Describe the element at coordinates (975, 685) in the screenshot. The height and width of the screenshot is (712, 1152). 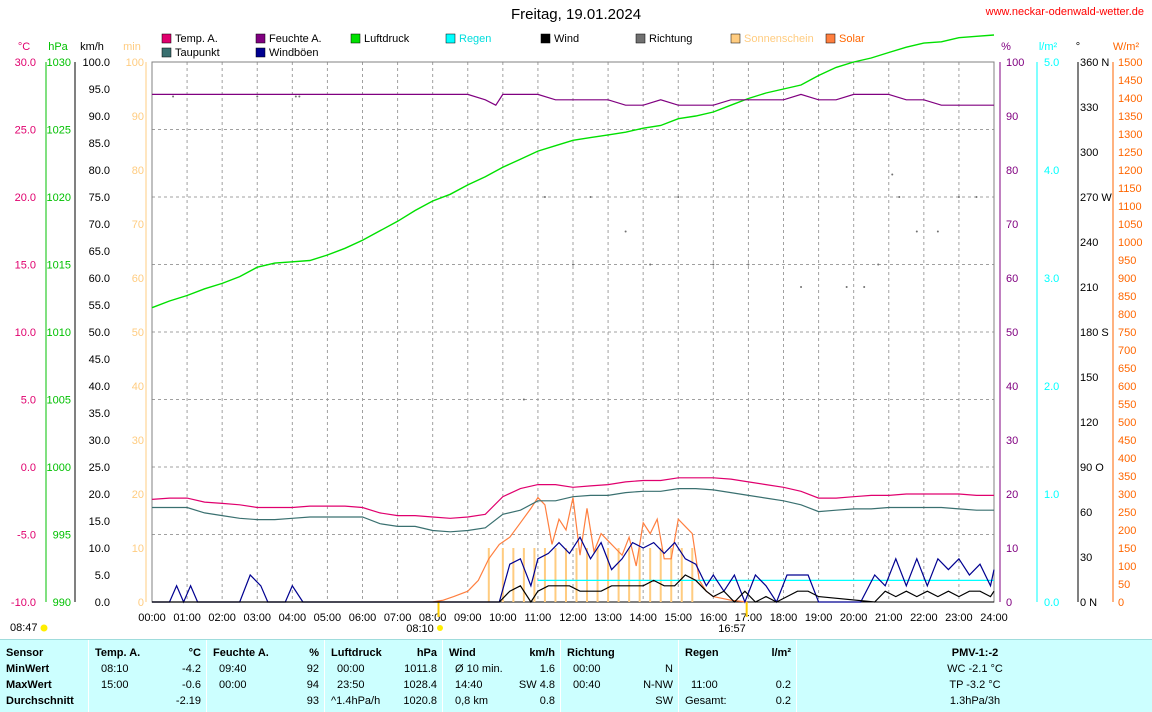
I see `pmv-dewpoint: TP -3.2 °C` at that location.